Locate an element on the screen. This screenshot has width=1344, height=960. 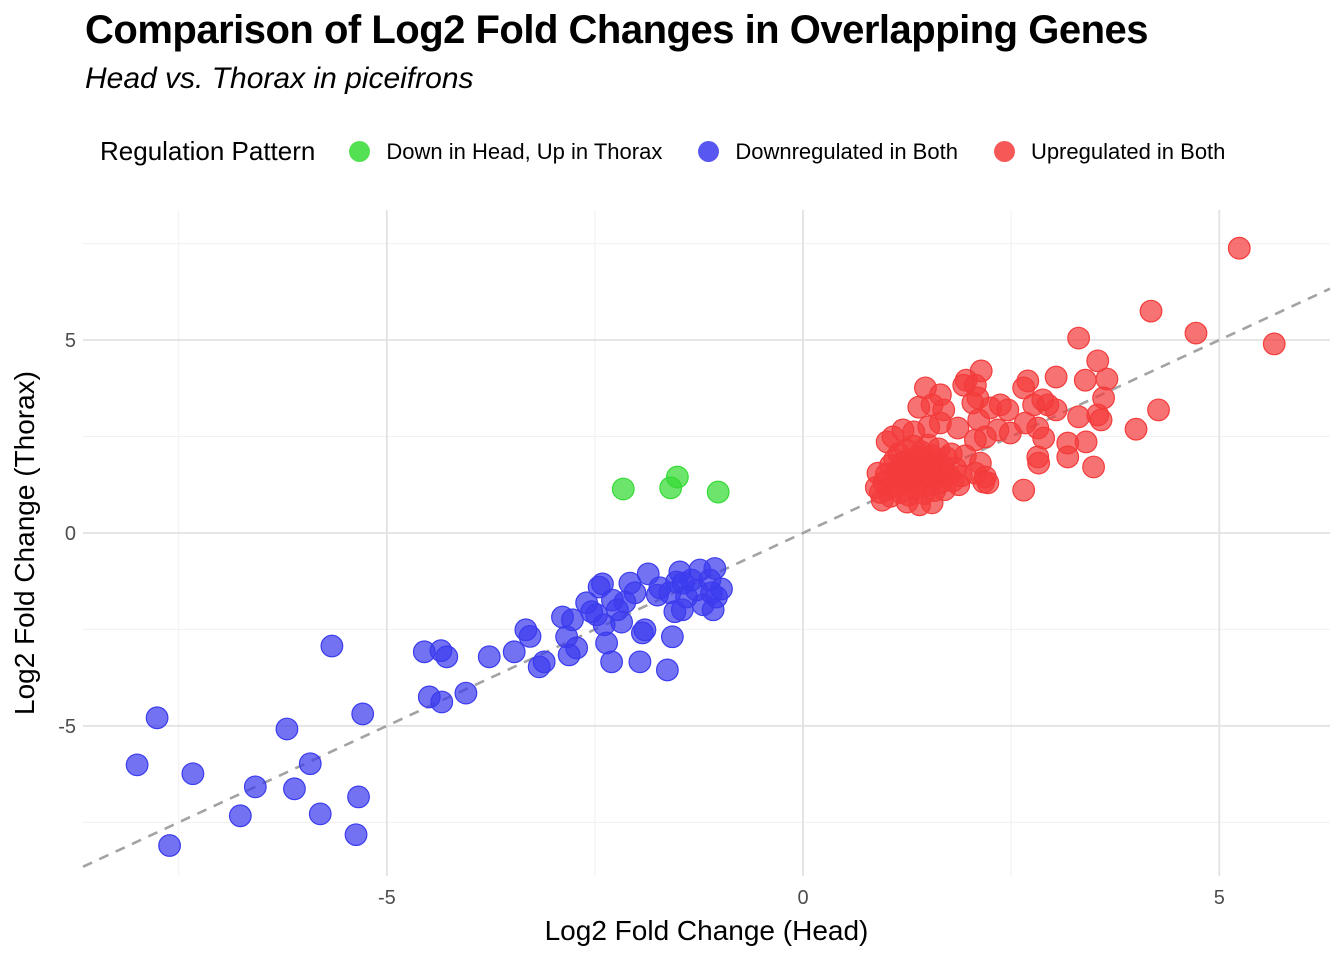
legend-title: Regulation Pattern is located at coordinates (208, 151).